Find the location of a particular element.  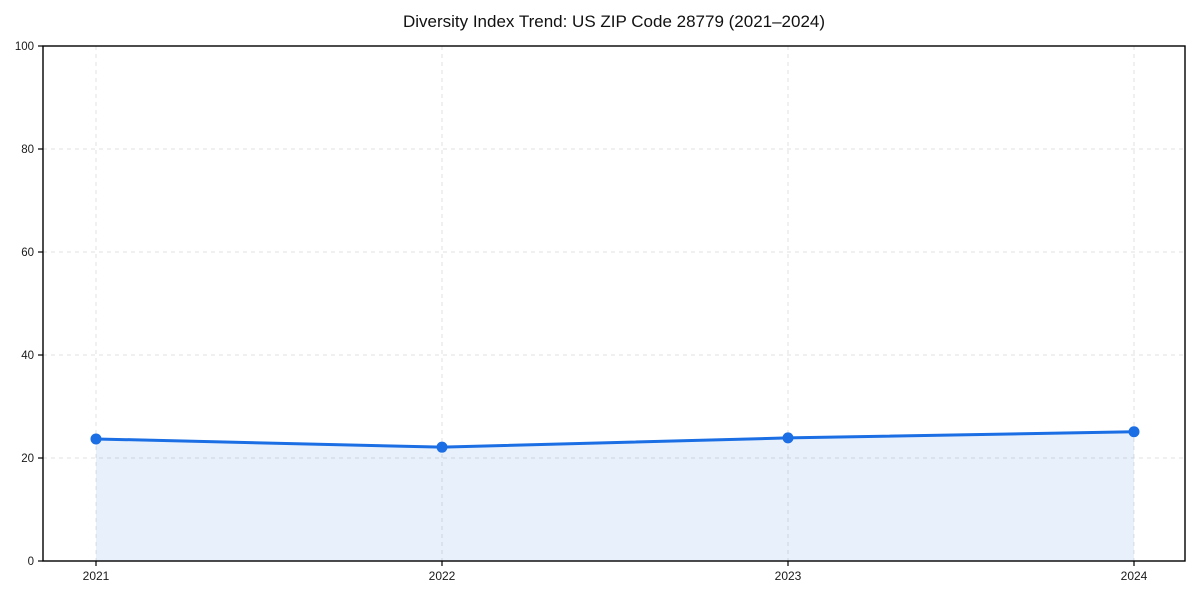

x-tick-label: 2021 is located at coordinates (96, 576).